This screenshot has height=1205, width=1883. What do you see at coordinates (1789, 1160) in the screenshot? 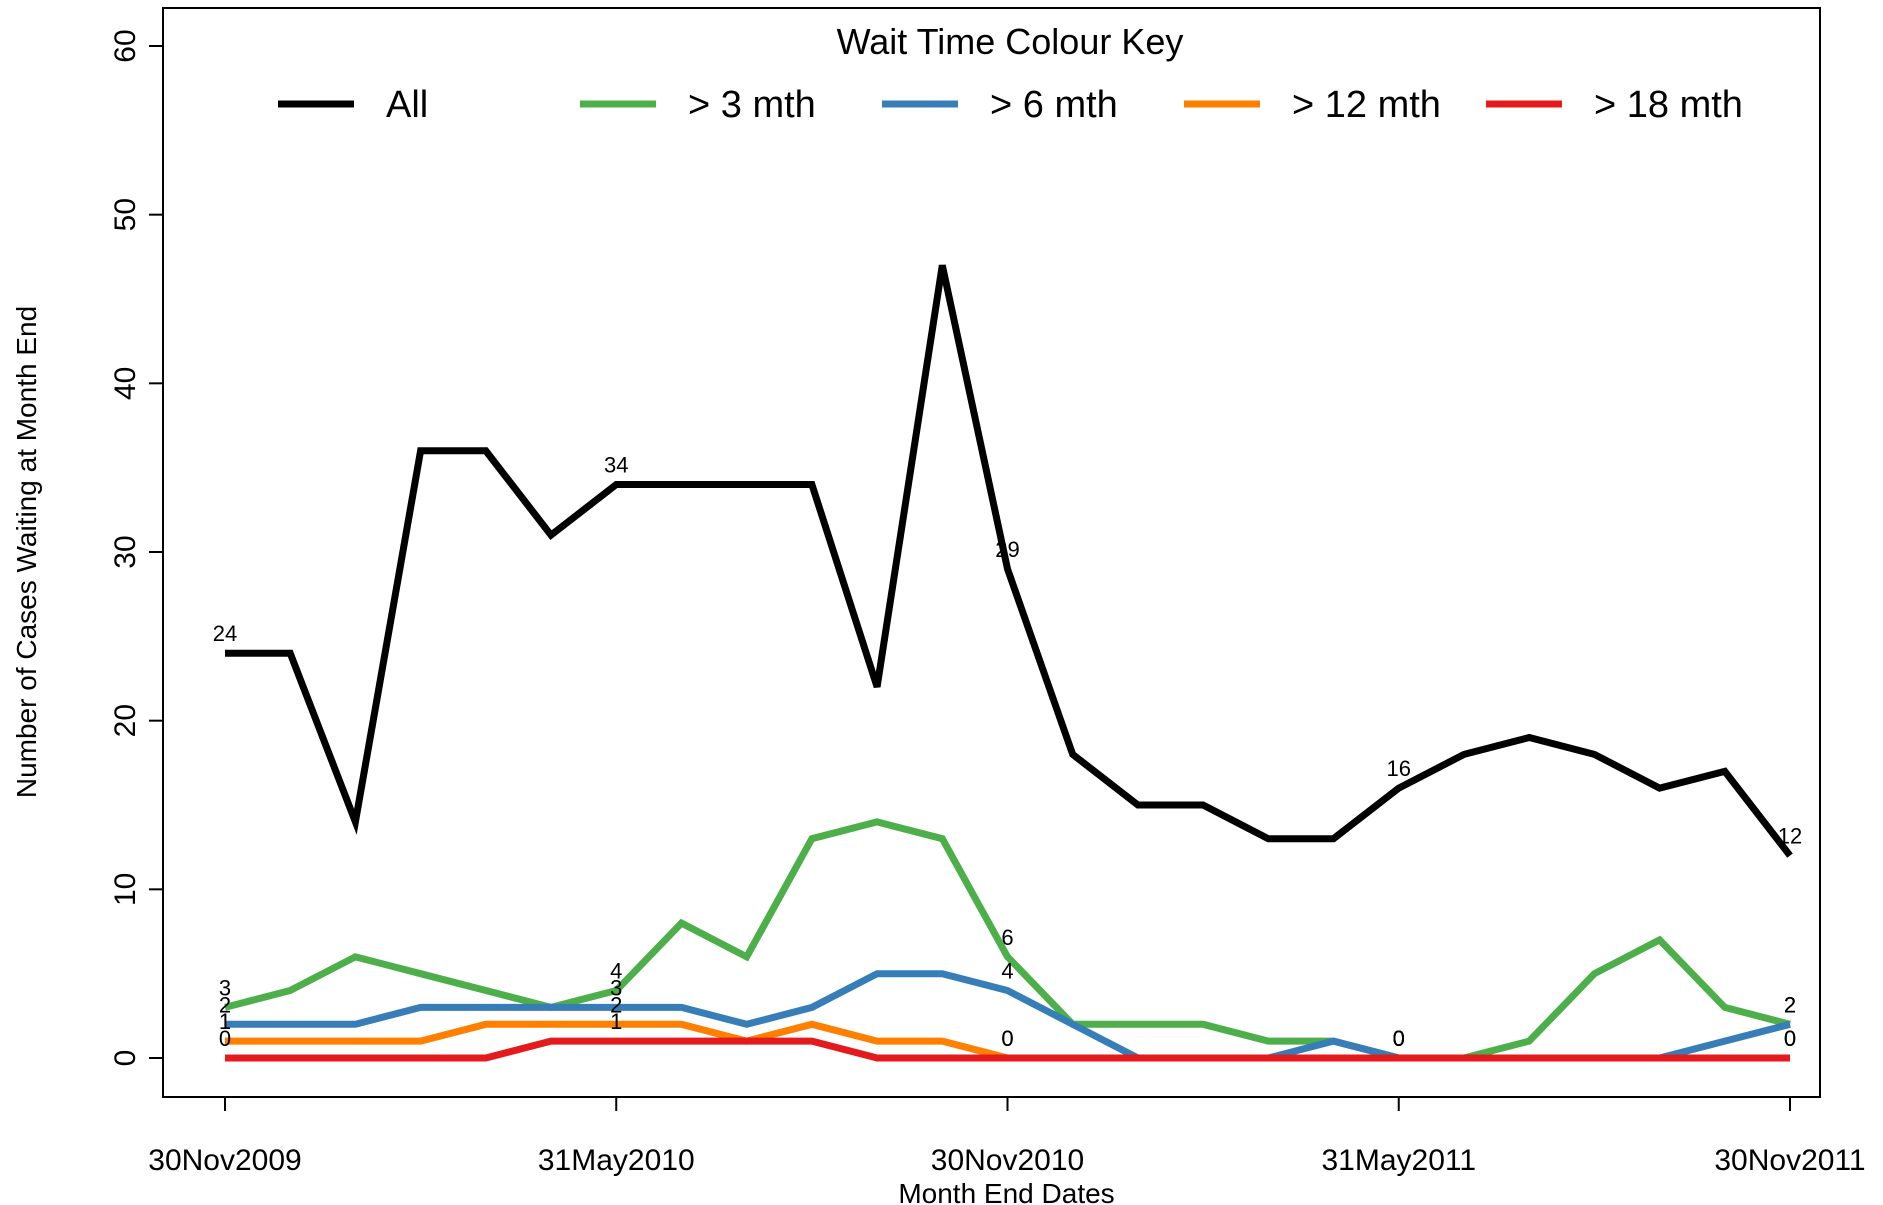
I see `x-tick-label: 30Nov2011` at bounding box center [1789, 1160].